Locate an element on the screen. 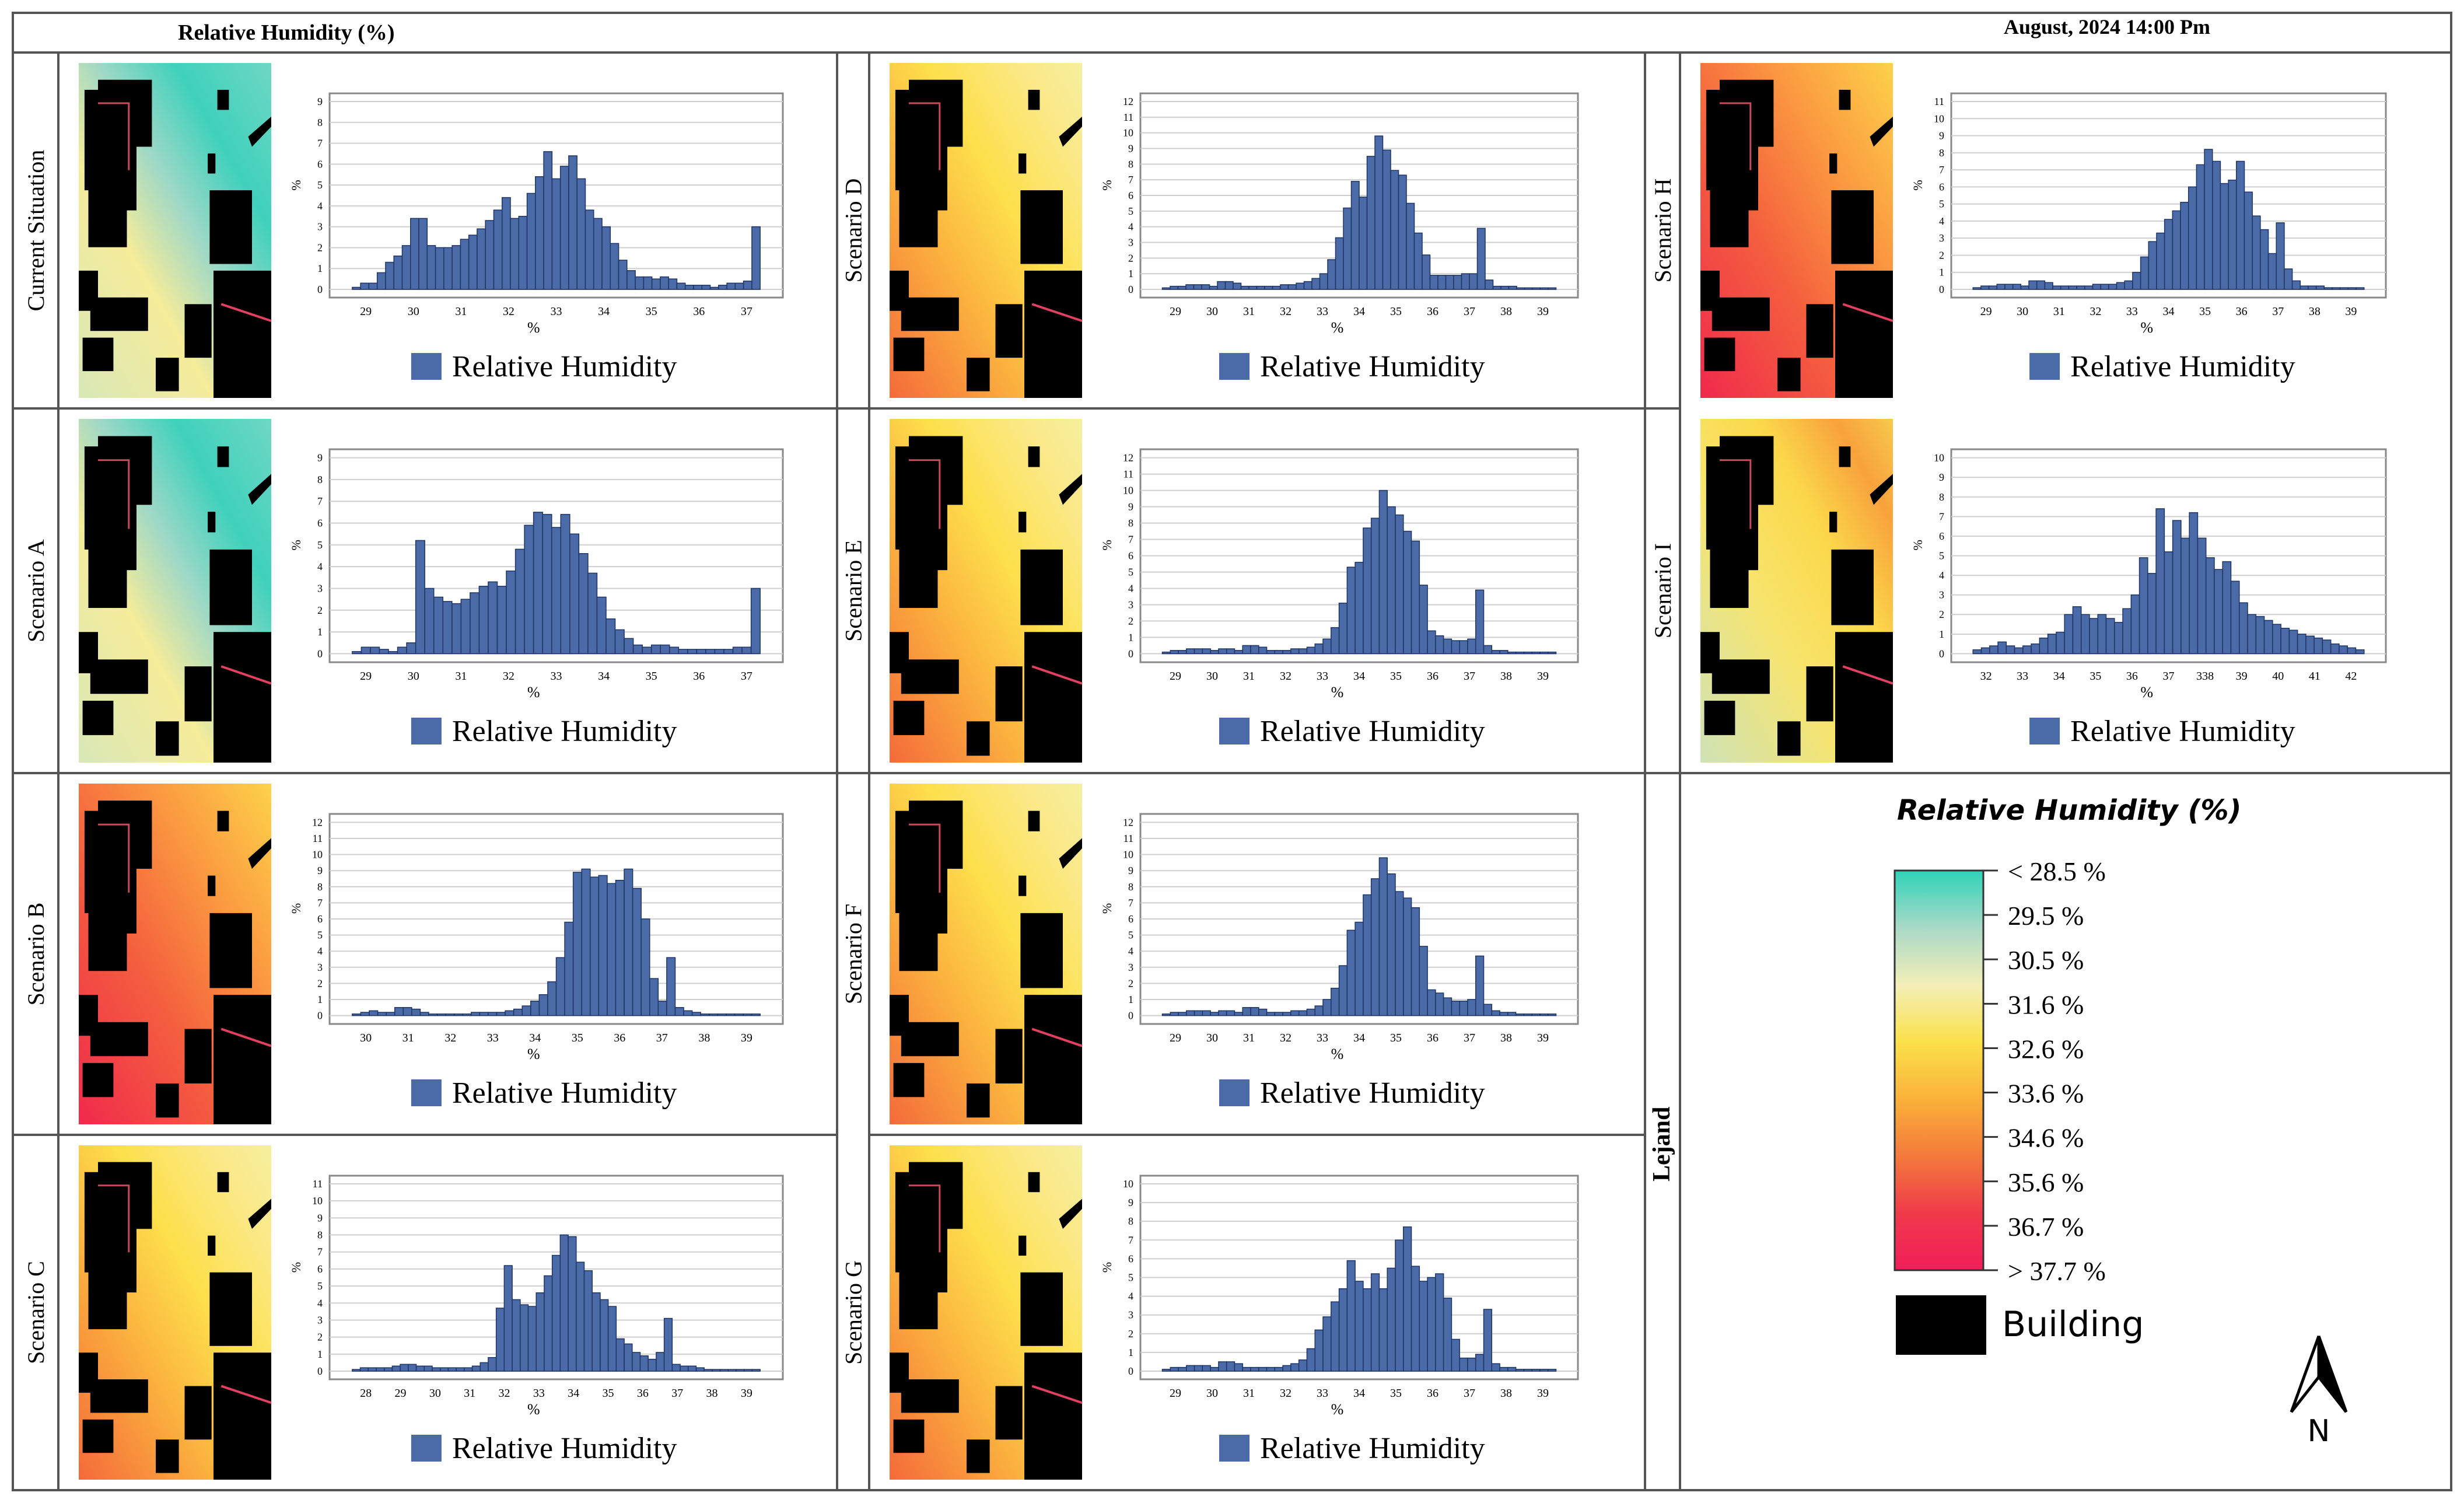  legend-entry: 35.6 % is located at coordinates (2046, 1182).